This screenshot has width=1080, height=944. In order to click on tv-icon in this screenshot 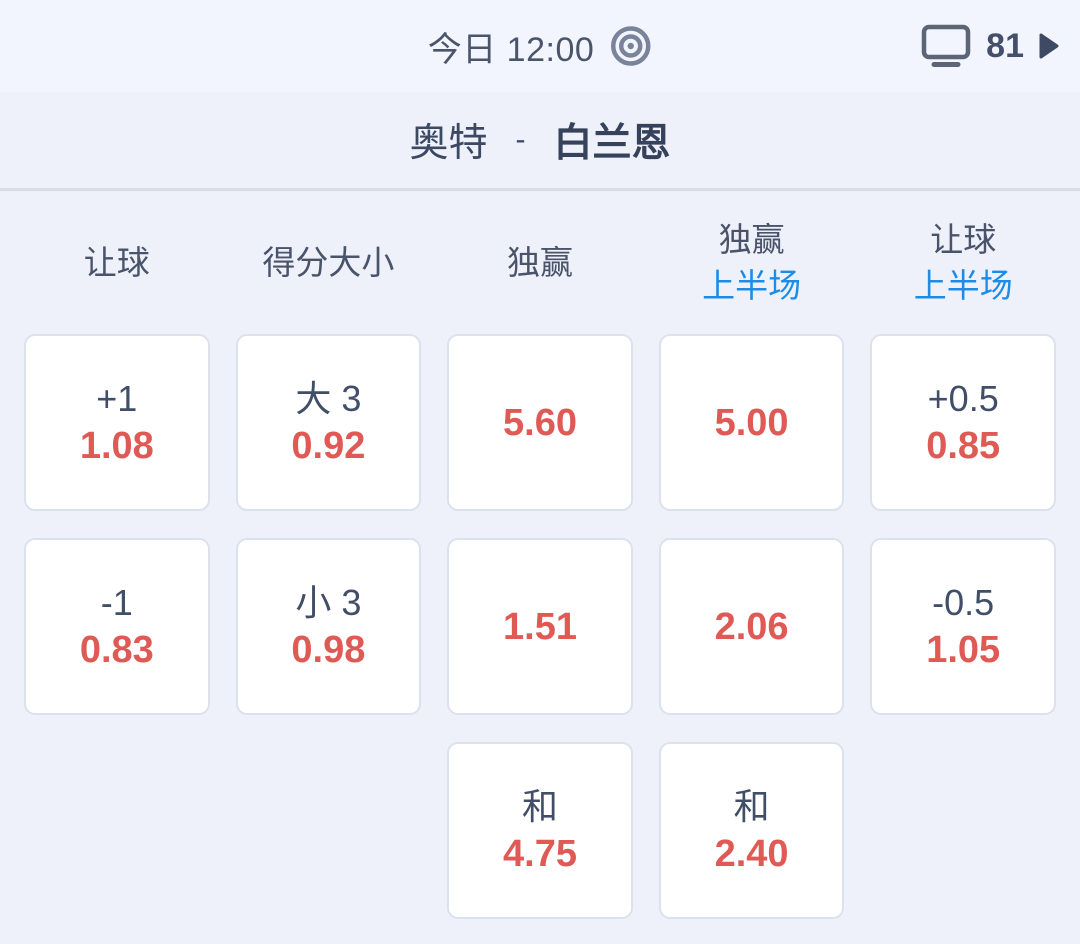, I will do `click(946, 46)`.